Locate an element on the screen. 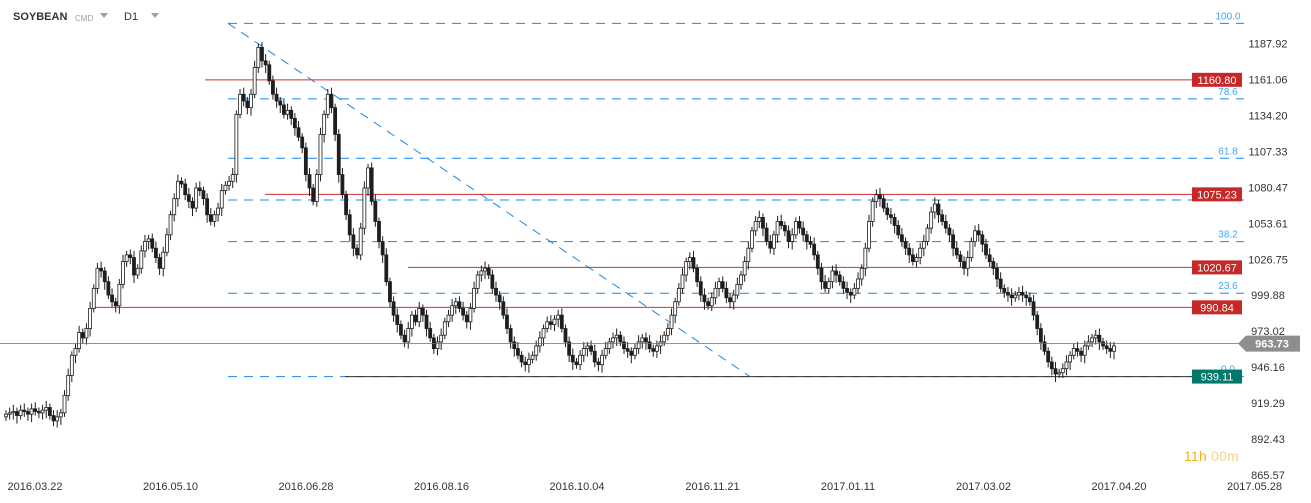 The height and width of the screenshot is (503, 1311). price-level-label: 1075.23 is located at coordinates (1217, 195).